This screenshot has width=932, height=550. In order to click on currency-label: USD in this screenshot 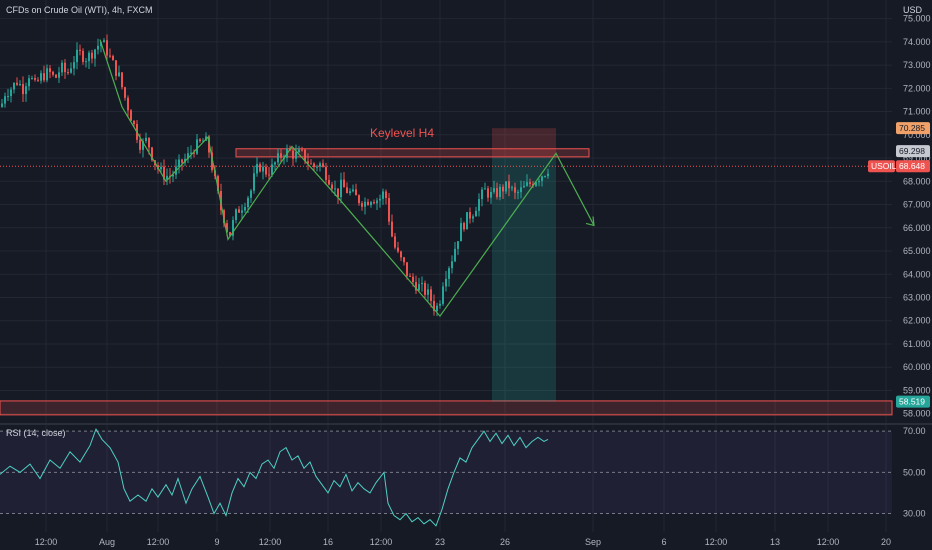, I will do `click(913, 10)`.